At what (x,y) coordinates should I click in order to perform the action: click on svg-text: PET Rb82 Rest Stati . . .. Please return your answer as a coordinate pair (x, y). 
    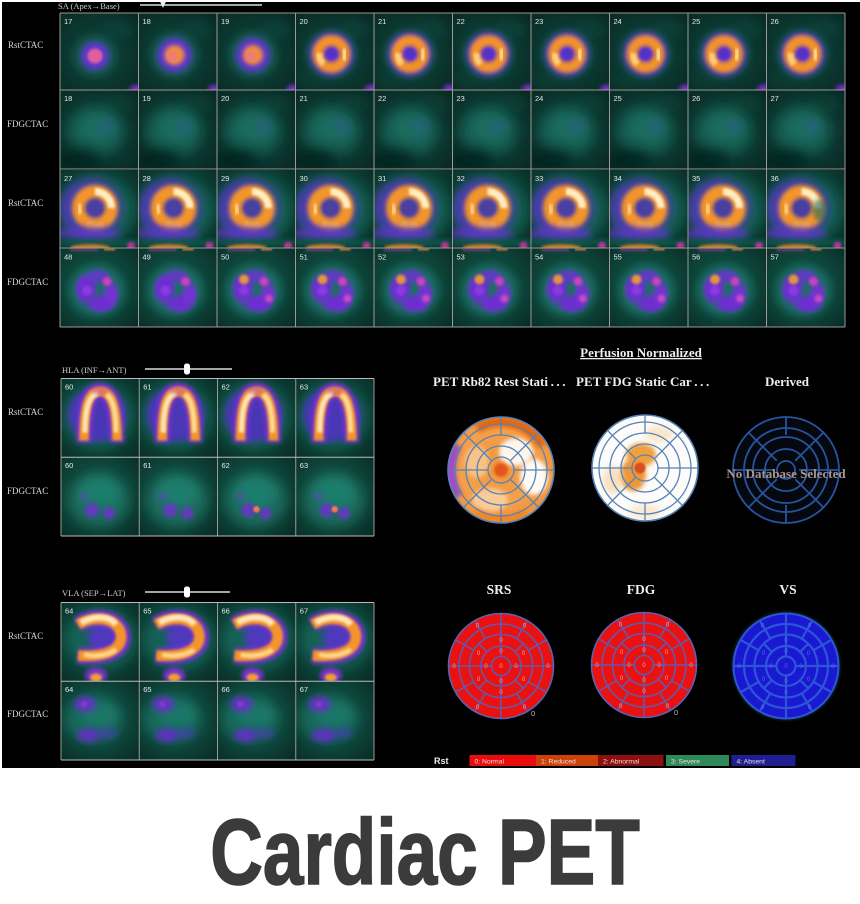
    Looking at the image, I should click on (499, 381).